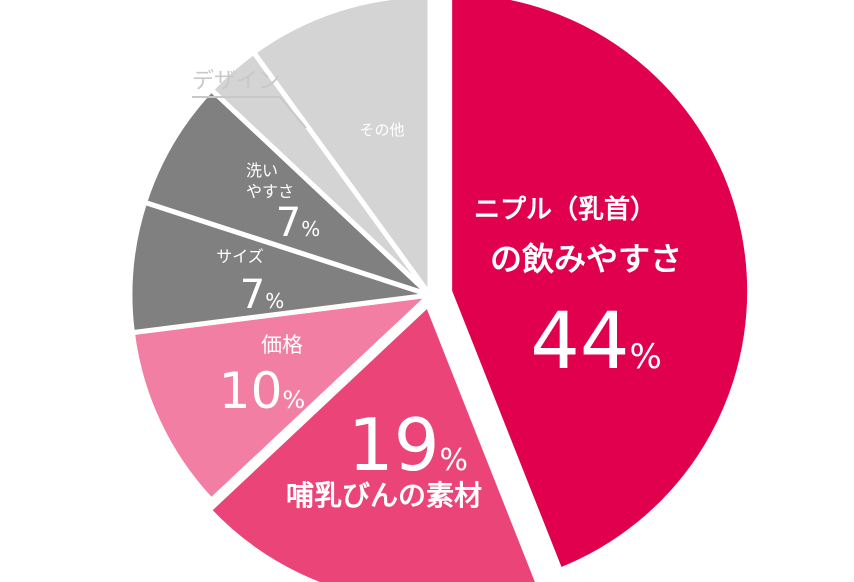 The width and height of the screenshot is (854, 582). I want to click on leader-lines, so click(249, 112).